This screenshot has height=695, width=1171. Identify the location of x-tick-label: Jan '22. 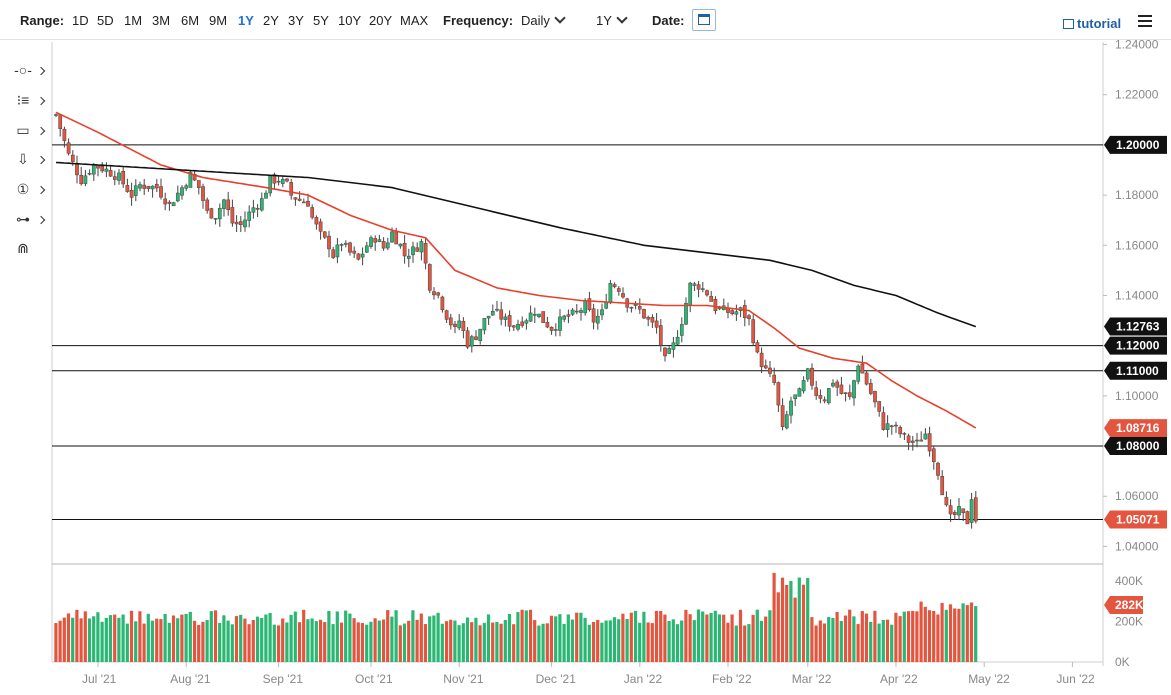
(643, 679).